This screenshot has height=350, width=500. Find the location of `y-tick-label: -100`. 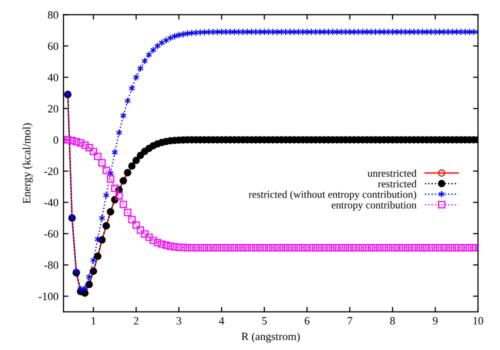

y-tick-label: -100 is located at coordinates (48, 296).